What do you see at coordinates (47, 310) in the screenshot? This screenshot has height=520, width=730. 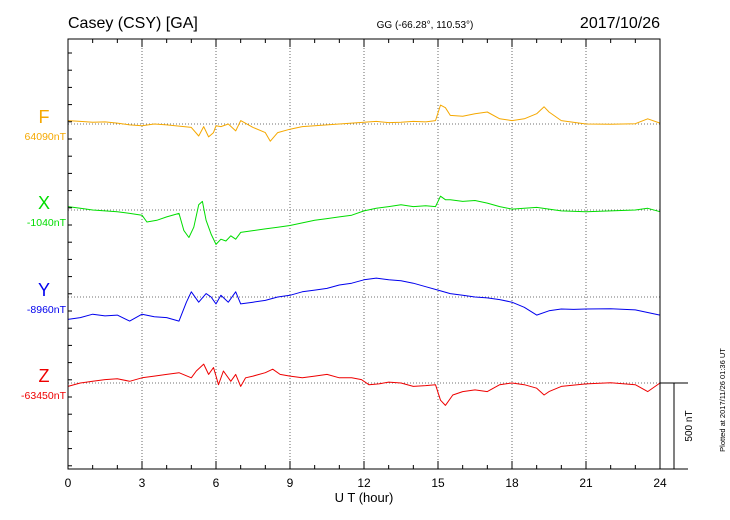 I see `series-baseline-y: -8960nT` at bounding box center [47, 310].